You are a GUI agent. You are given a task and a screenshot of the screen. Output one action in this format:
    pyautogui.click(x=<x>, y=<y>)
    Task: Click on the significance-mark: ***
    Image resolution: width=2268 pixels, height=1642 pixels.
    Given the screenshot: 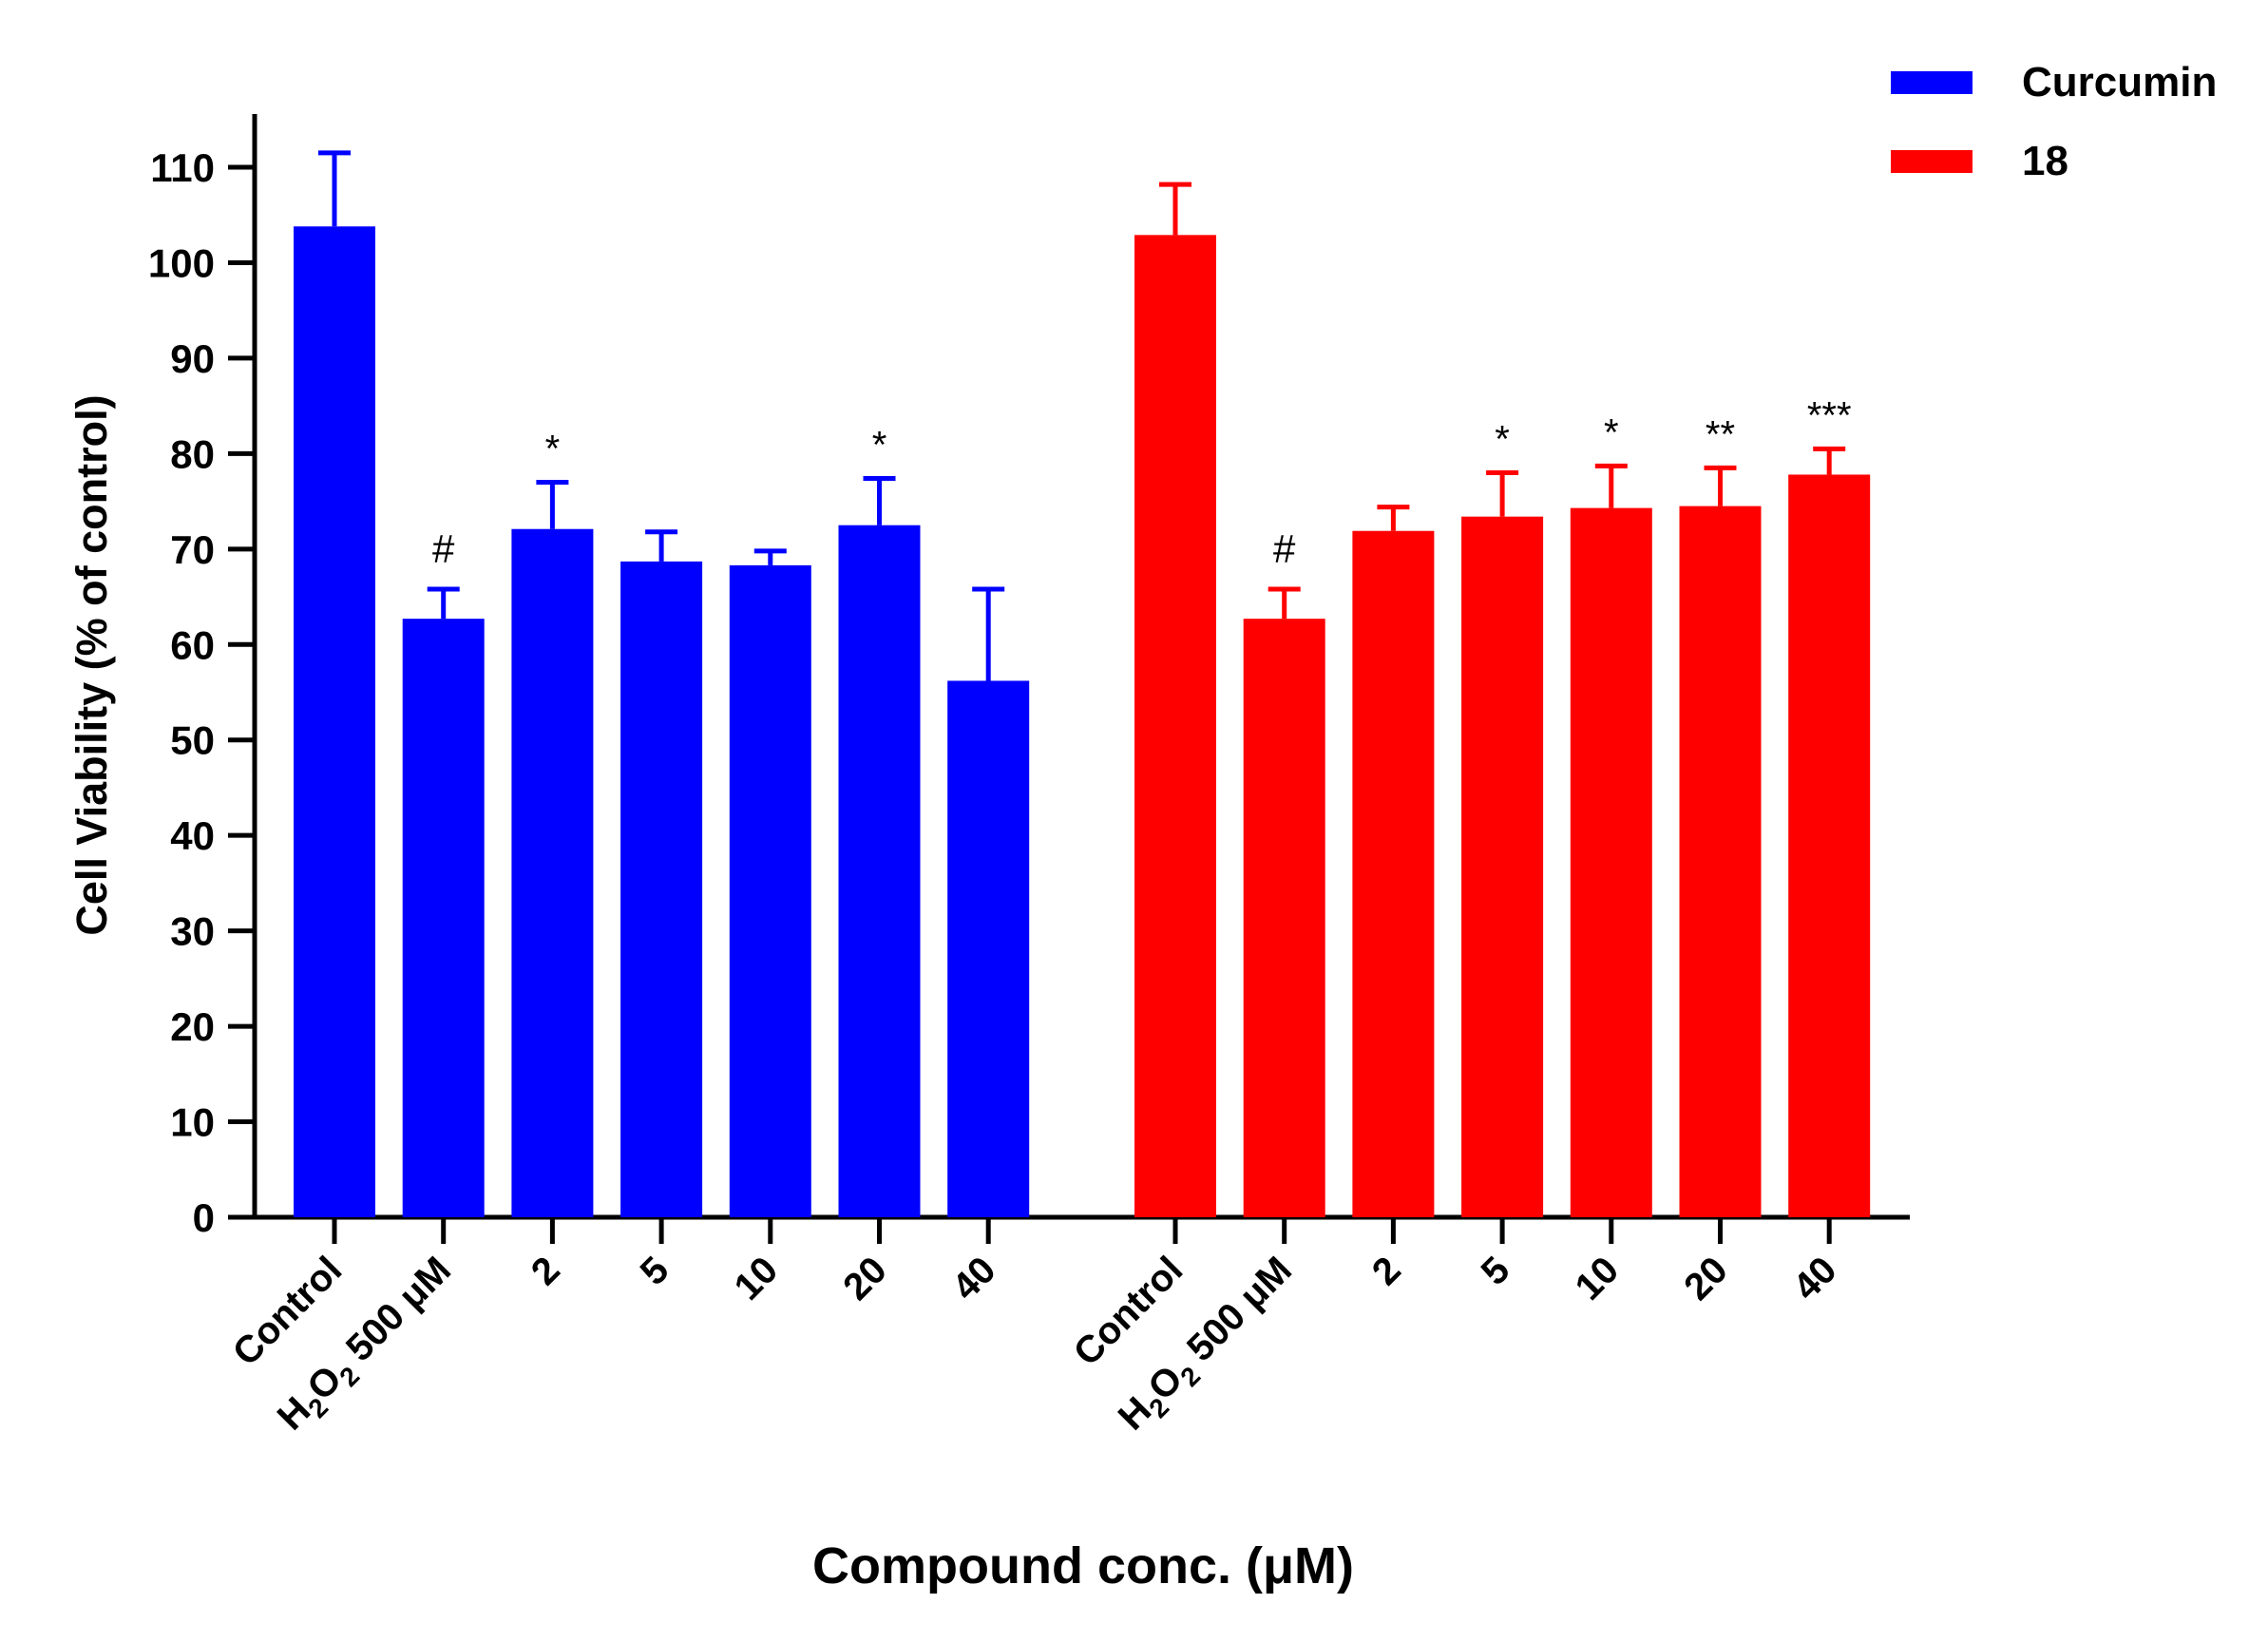 What is the action you would take?
    pyautogui.click(x=1830, y=415)
    